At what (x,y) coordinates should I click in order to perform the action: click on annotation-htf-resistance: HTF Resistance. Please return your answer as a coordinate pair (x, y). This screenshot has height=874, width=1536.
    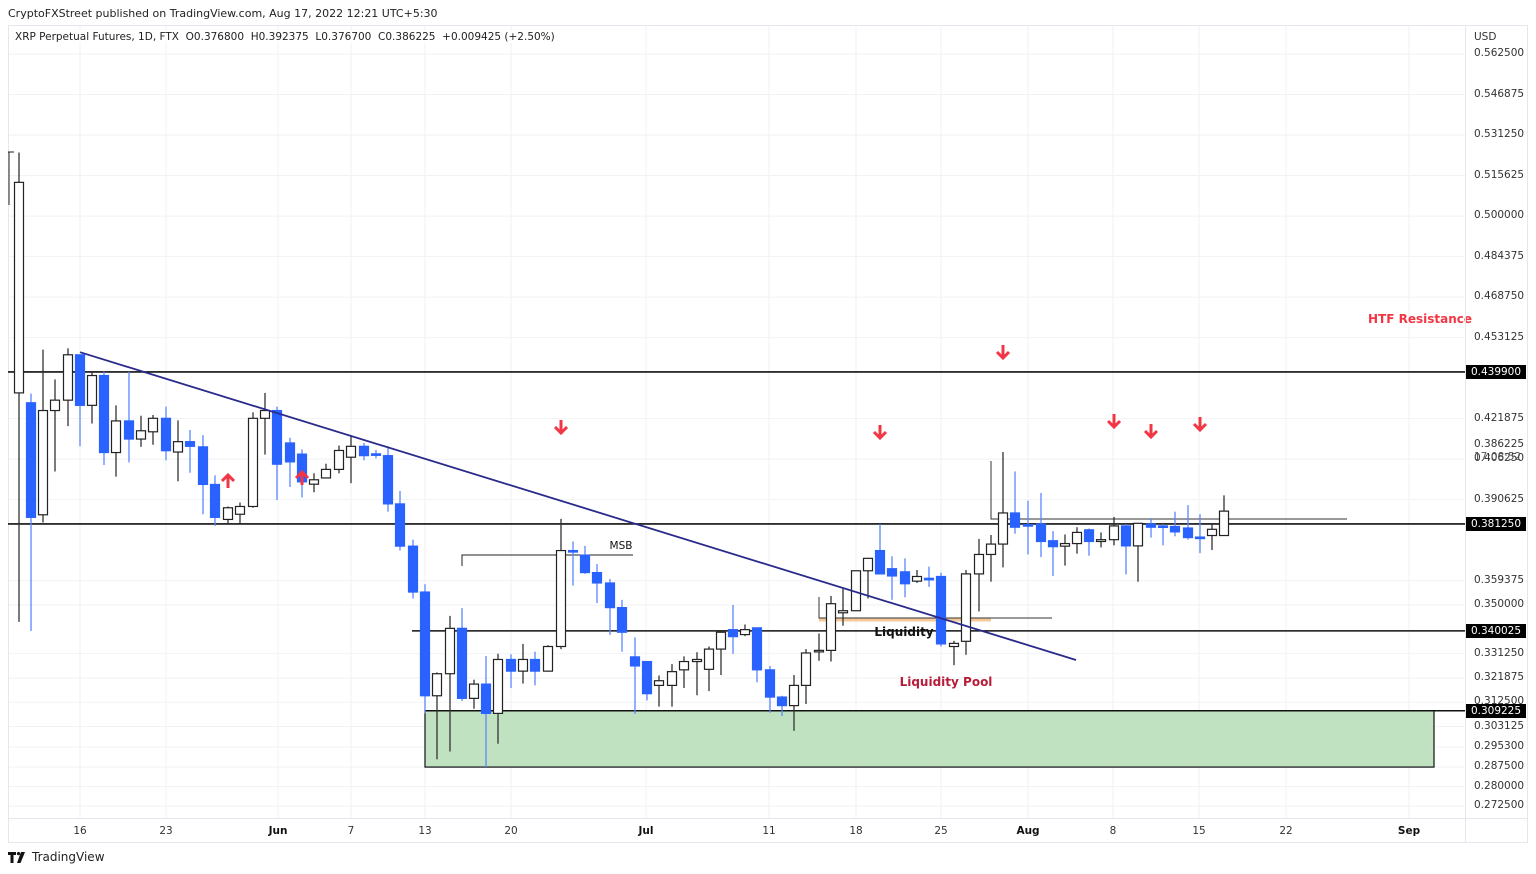
    Looking at the image, I should click on (1420, 319).